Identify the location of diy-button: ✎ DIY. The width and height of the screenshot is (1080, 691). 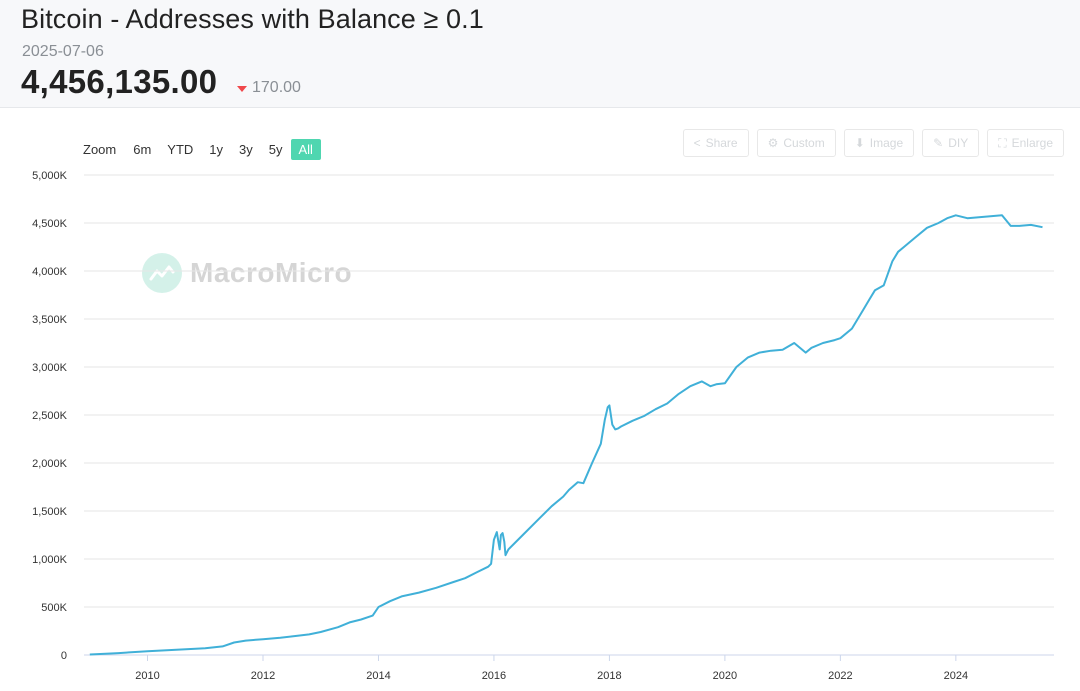
(951, 143).